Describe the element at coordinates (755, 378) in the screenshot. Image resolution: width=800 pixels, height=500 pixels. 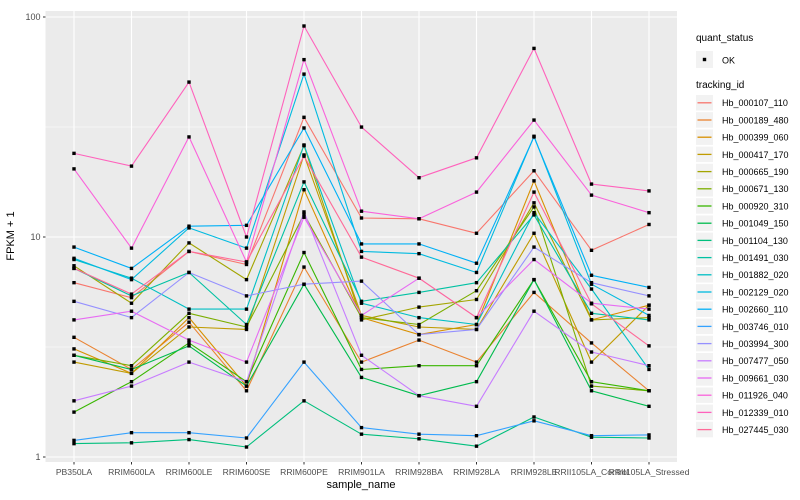
I see `legend-series-label: Hb_009661_030` at that location.